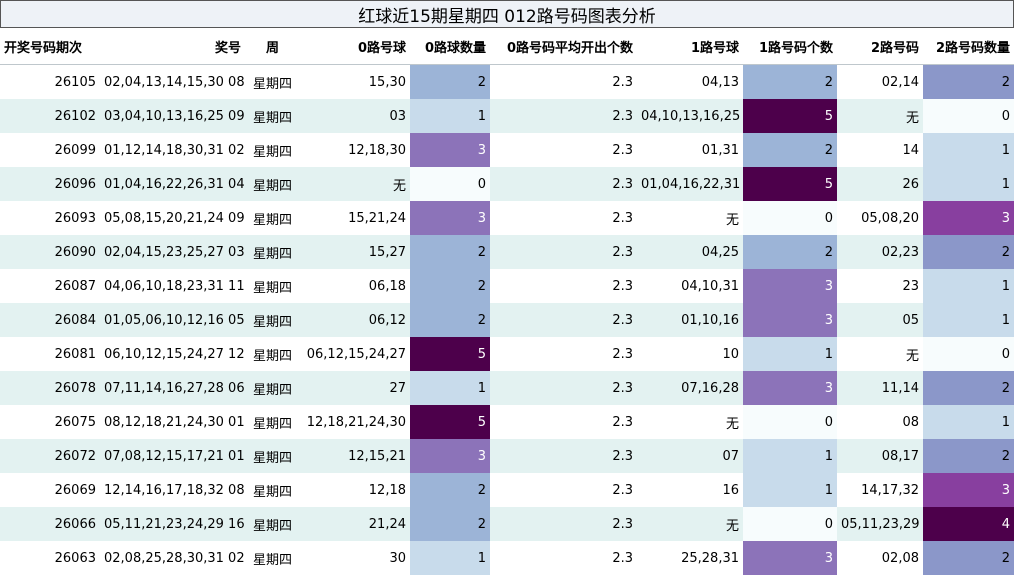 The width and height of the screenshot is (1014, 575). I want to click on header-week: 周, so click(272, 46).